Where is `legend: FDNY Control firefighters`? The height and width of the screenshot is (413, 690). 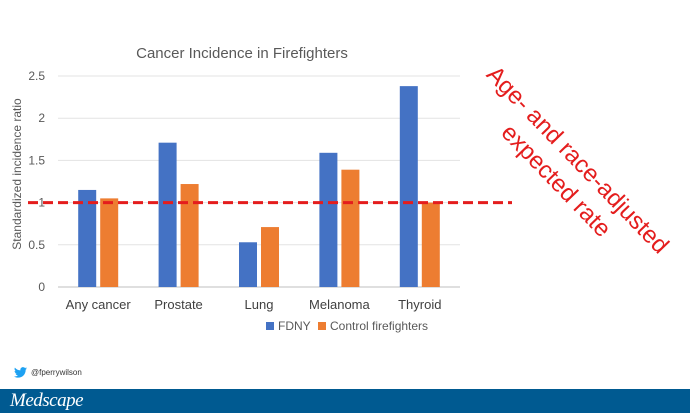
legend: FDNY Control firefighters is located at coordinates (347, 326).